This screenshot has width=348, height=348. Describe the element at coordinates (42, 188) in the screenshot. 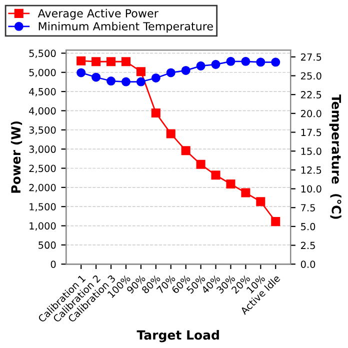

I see `y-tick-label: 2,000` at that location.